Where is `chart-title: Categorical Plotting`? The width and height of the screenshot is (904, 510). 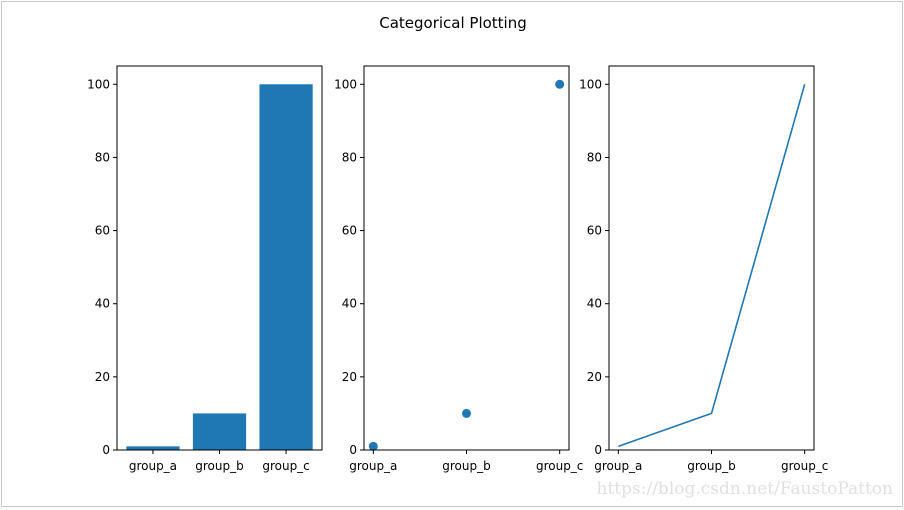 chart-title: Categorical Plotting is located at coordinates (453, 23).